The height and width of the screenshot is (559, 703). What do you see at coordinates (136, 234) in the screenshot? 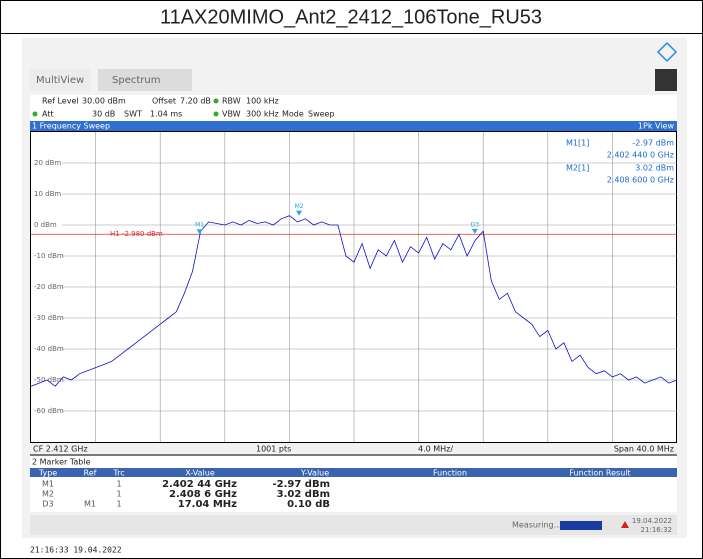
I see `threshold-label: H1 -2.980 dBm` at bounding box center [136, 234].